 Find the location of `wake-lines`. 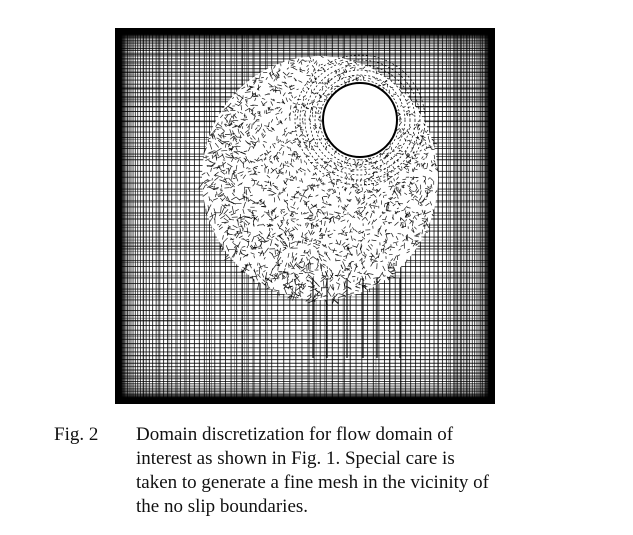

wake-lines is located at coordinates (356, 318).